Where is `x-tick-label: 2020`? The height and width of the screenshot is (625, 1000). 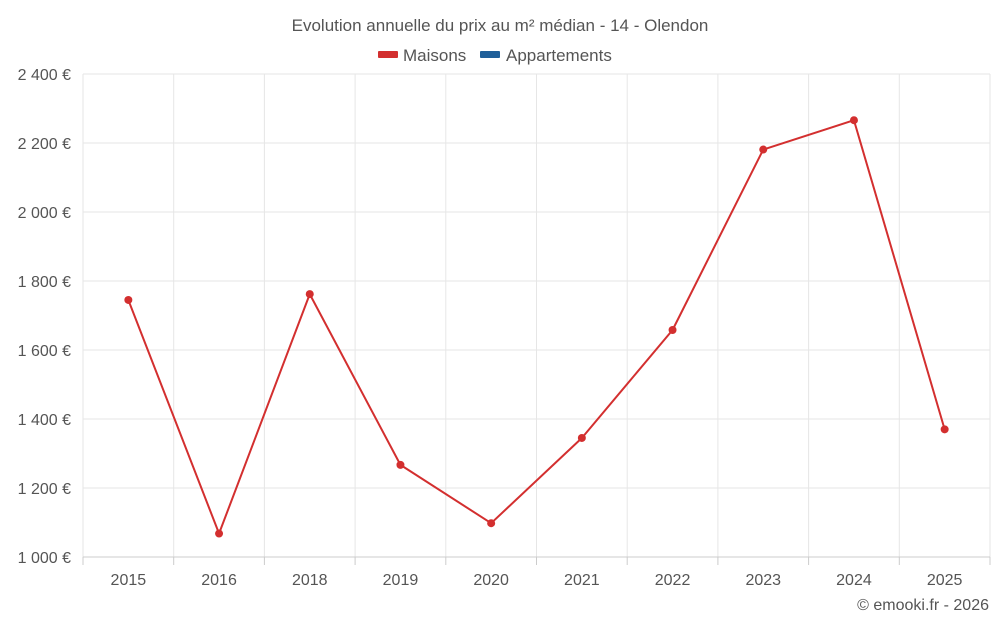
x-tick-label: 2020 is located at coordinates (491, 580).